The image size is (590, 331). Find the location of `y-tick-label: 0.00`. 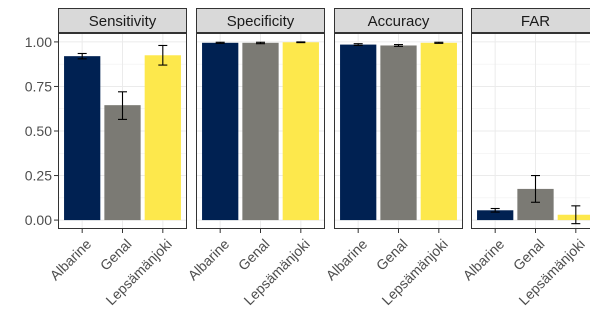

y-tick-label: 0.00 is located at coordinates (38, 220).